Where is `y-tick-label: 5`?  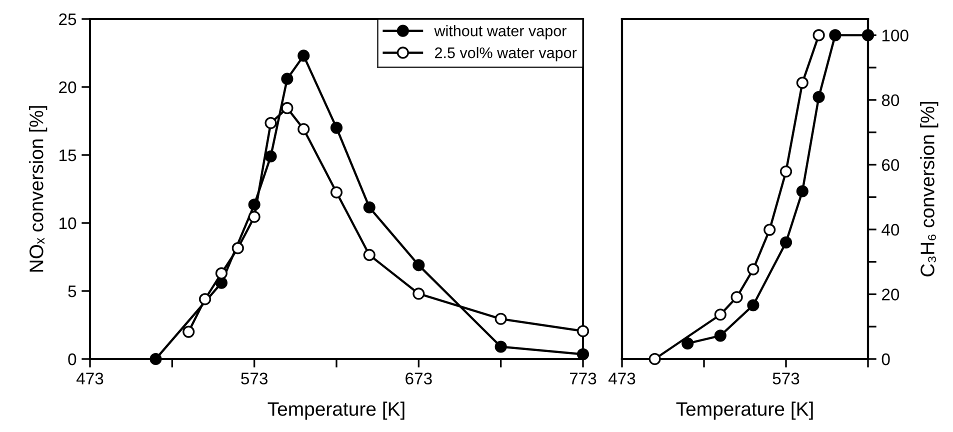
y-tick-label: 5 is located at coordinates (72, 292).